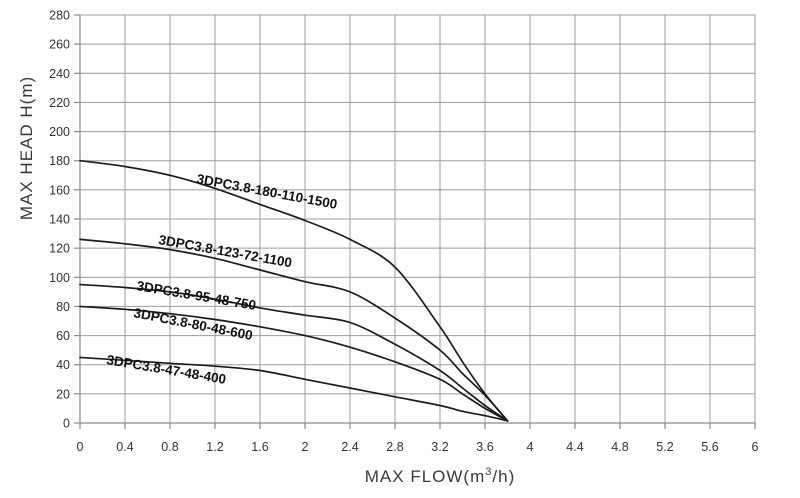 This screenshot has width=800, height=498. I want to click on x-tick-label: 5.6, so click(709, 447).